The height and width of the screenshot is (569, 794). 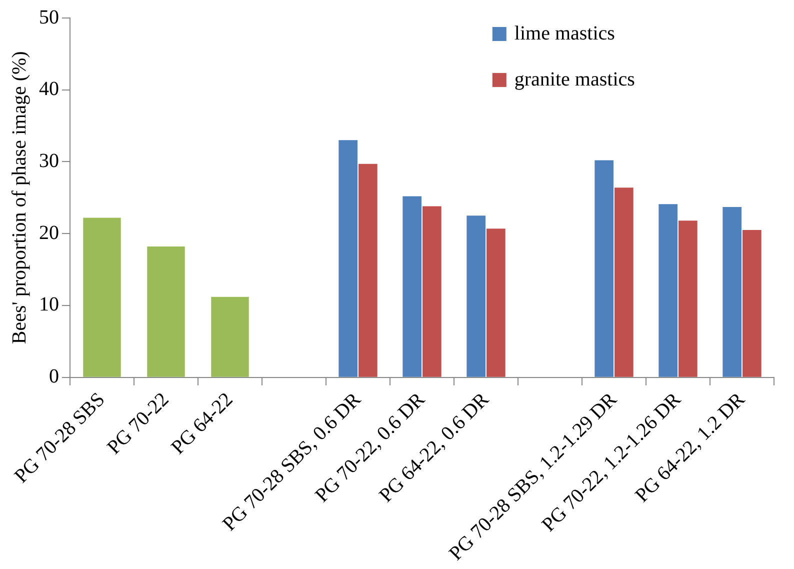 What do you see at coordinates (49, 17) in the screenshot?
I see `y-tick-label: 50` at bounding box center [49, 17].